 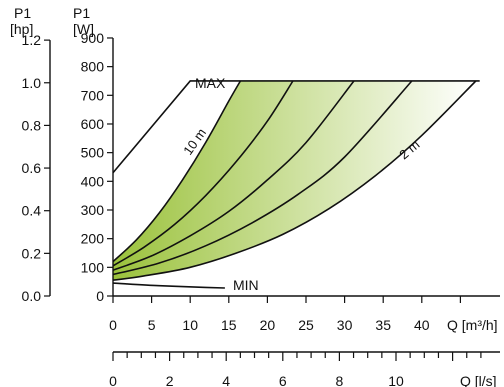 What do you see at coordinates (113, 325) in the screenshot?
I see `q-m3h-tick-label: 0` at bounding box center [113, 325].